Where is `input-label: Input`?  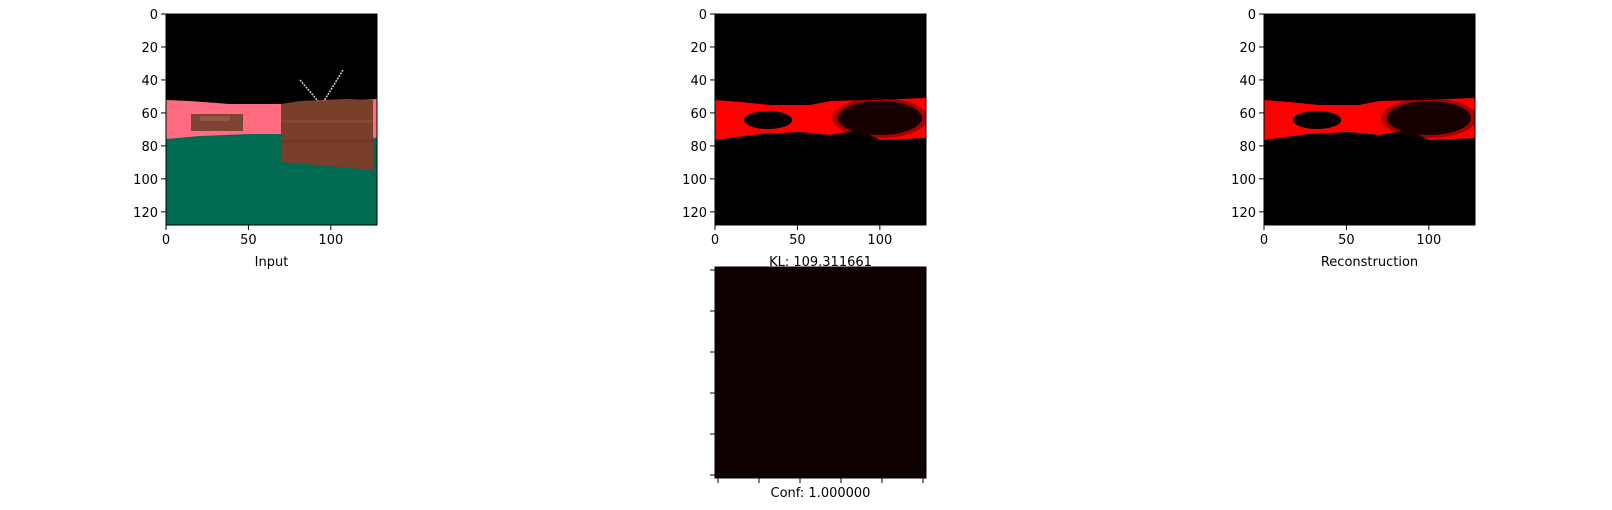
input-label: Input is located at coordinates (272, 262).